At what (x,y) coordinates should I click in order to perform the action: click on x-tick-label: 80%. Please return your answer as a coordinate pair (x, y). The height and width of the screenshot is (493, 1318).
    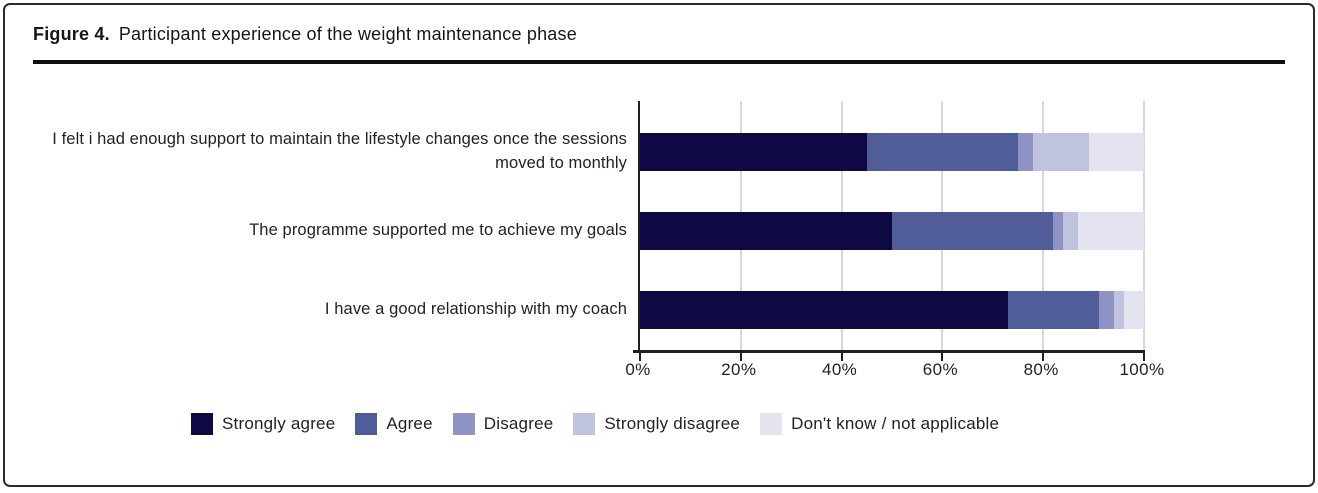
    Looking at the image, I should click on (1041, 369).